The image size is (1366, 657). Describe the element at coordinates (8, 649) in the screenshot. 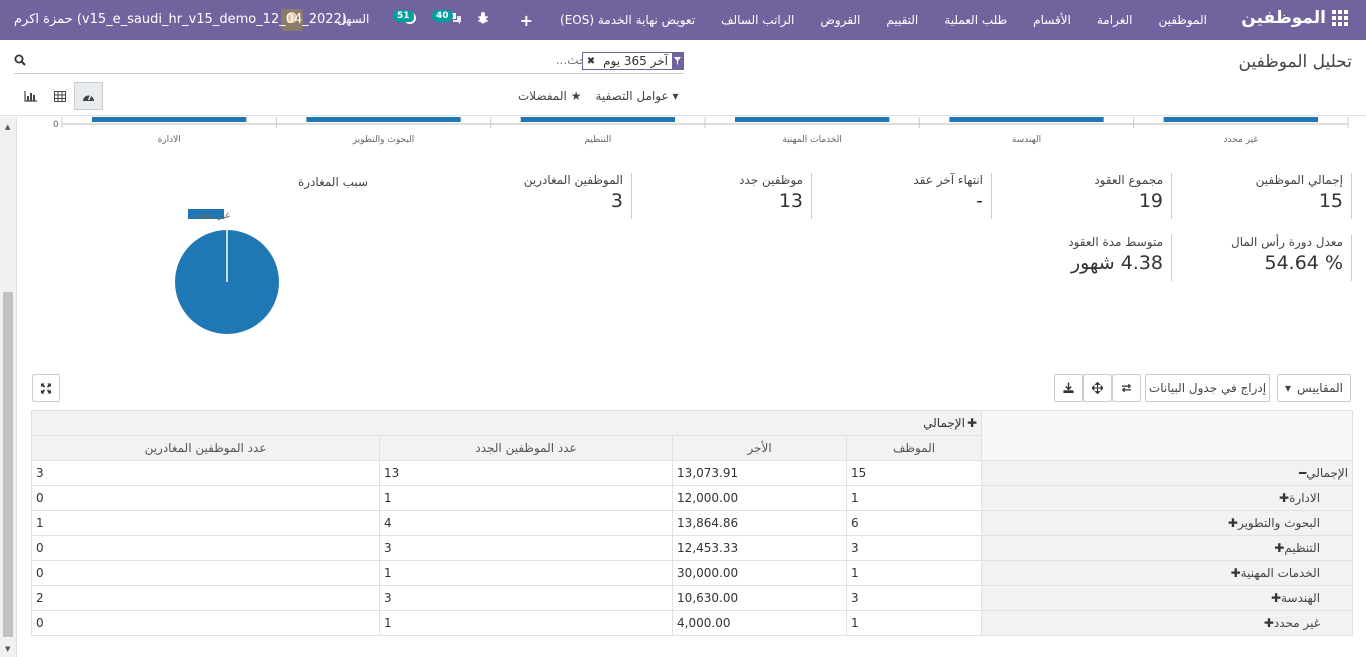

I see `scroll-down-arrow-icon: ▼` at that location.